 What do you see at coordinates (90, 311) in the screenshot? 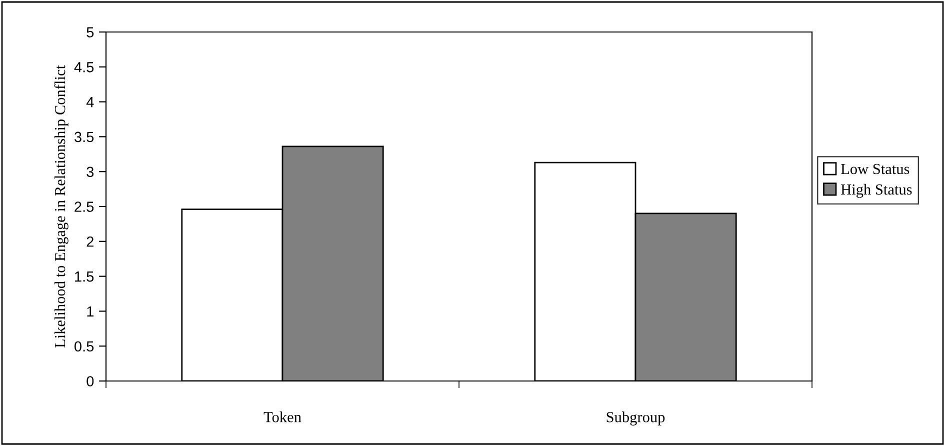
I see `y-tick-label: 1` at bounding box center [90, 311].